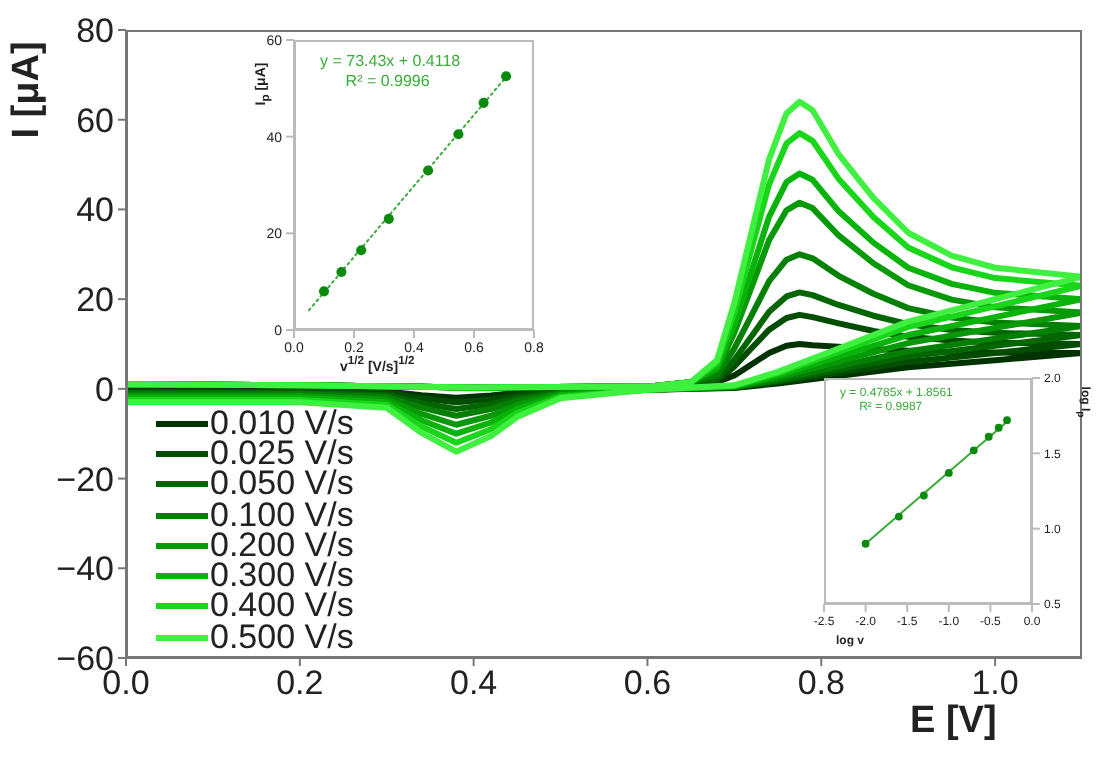  I want to click on x-tick-label: 1.0, so click(995, 683).